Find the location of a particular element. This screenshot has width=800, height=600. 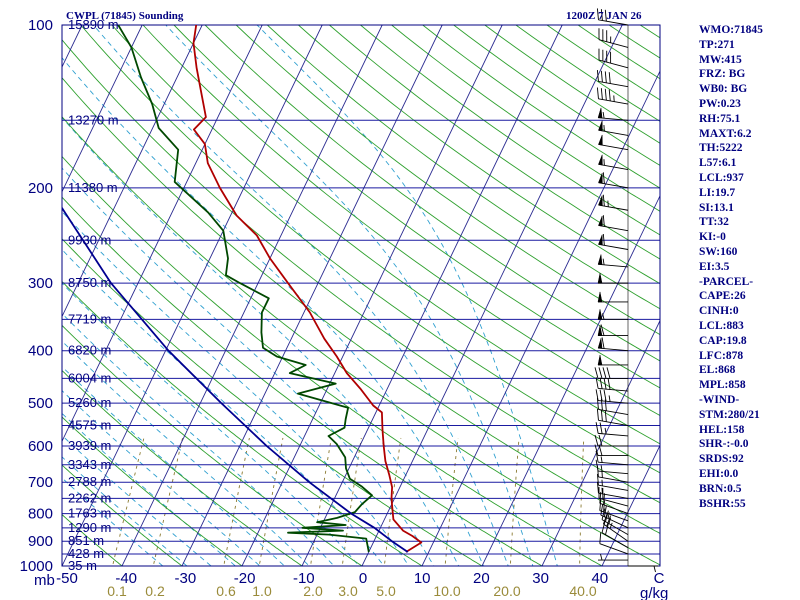

mixing-ratio-tick-label: 0.2 is located at coordinates (155, 591).